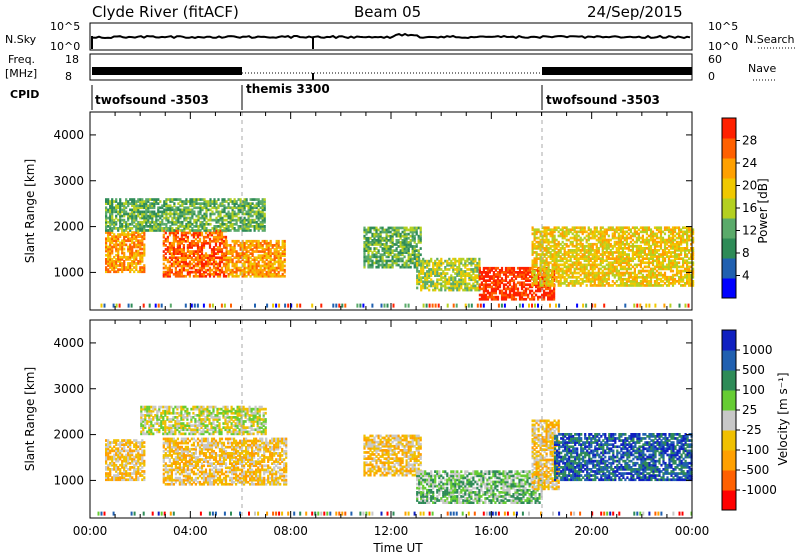 The height and width of the screenshot is (554, 800). What do you see at coordinates (715, 59) in the screenshot?
I see `nave-tick-top: 60` at bounding box center [715, 59].